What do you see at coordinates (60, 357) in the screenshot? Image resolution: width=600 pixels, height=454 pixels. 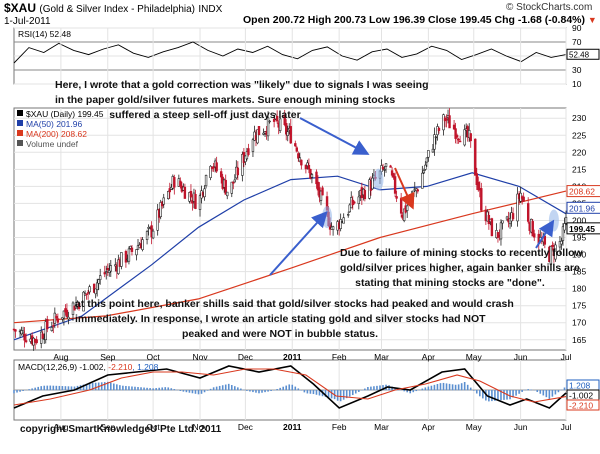 I see `x-tick-label: Aug` at bounding box center [60, 357].